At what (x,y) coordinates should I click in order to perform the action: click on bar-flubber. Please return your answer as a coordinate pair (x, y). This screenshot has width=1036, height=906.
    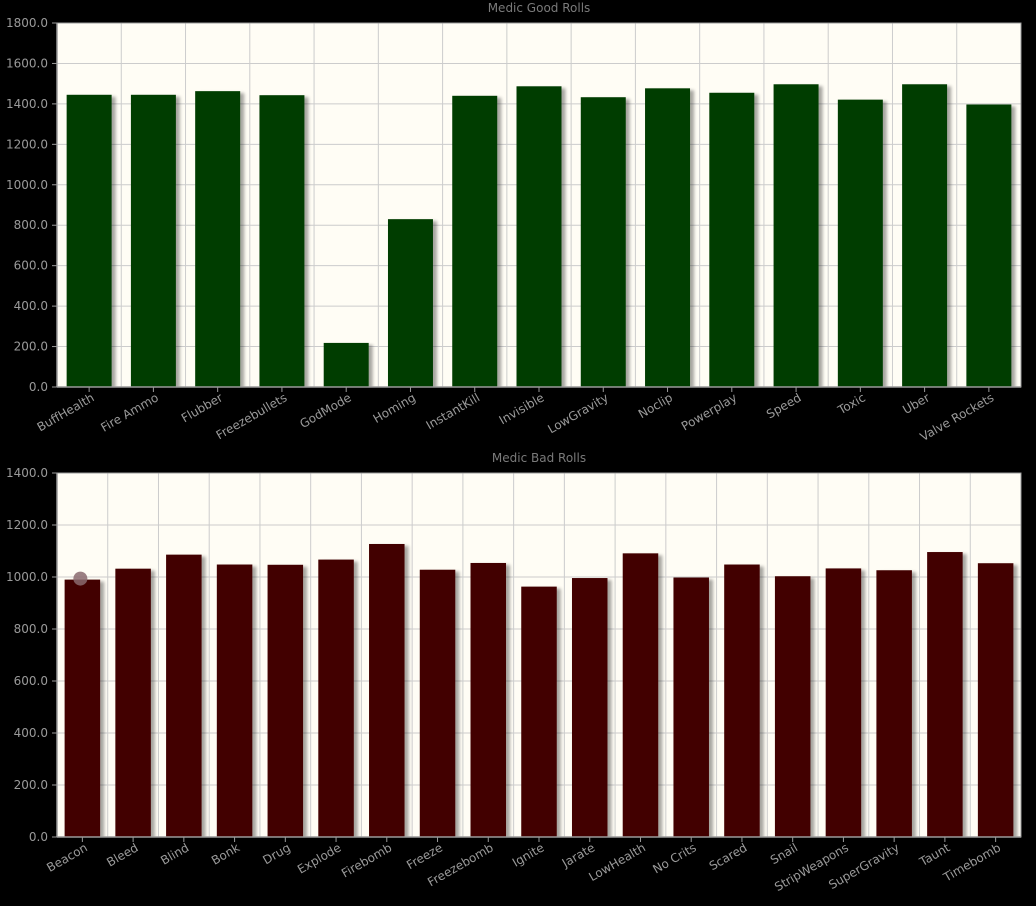
    Looking at the image, I should click on (218, 239).